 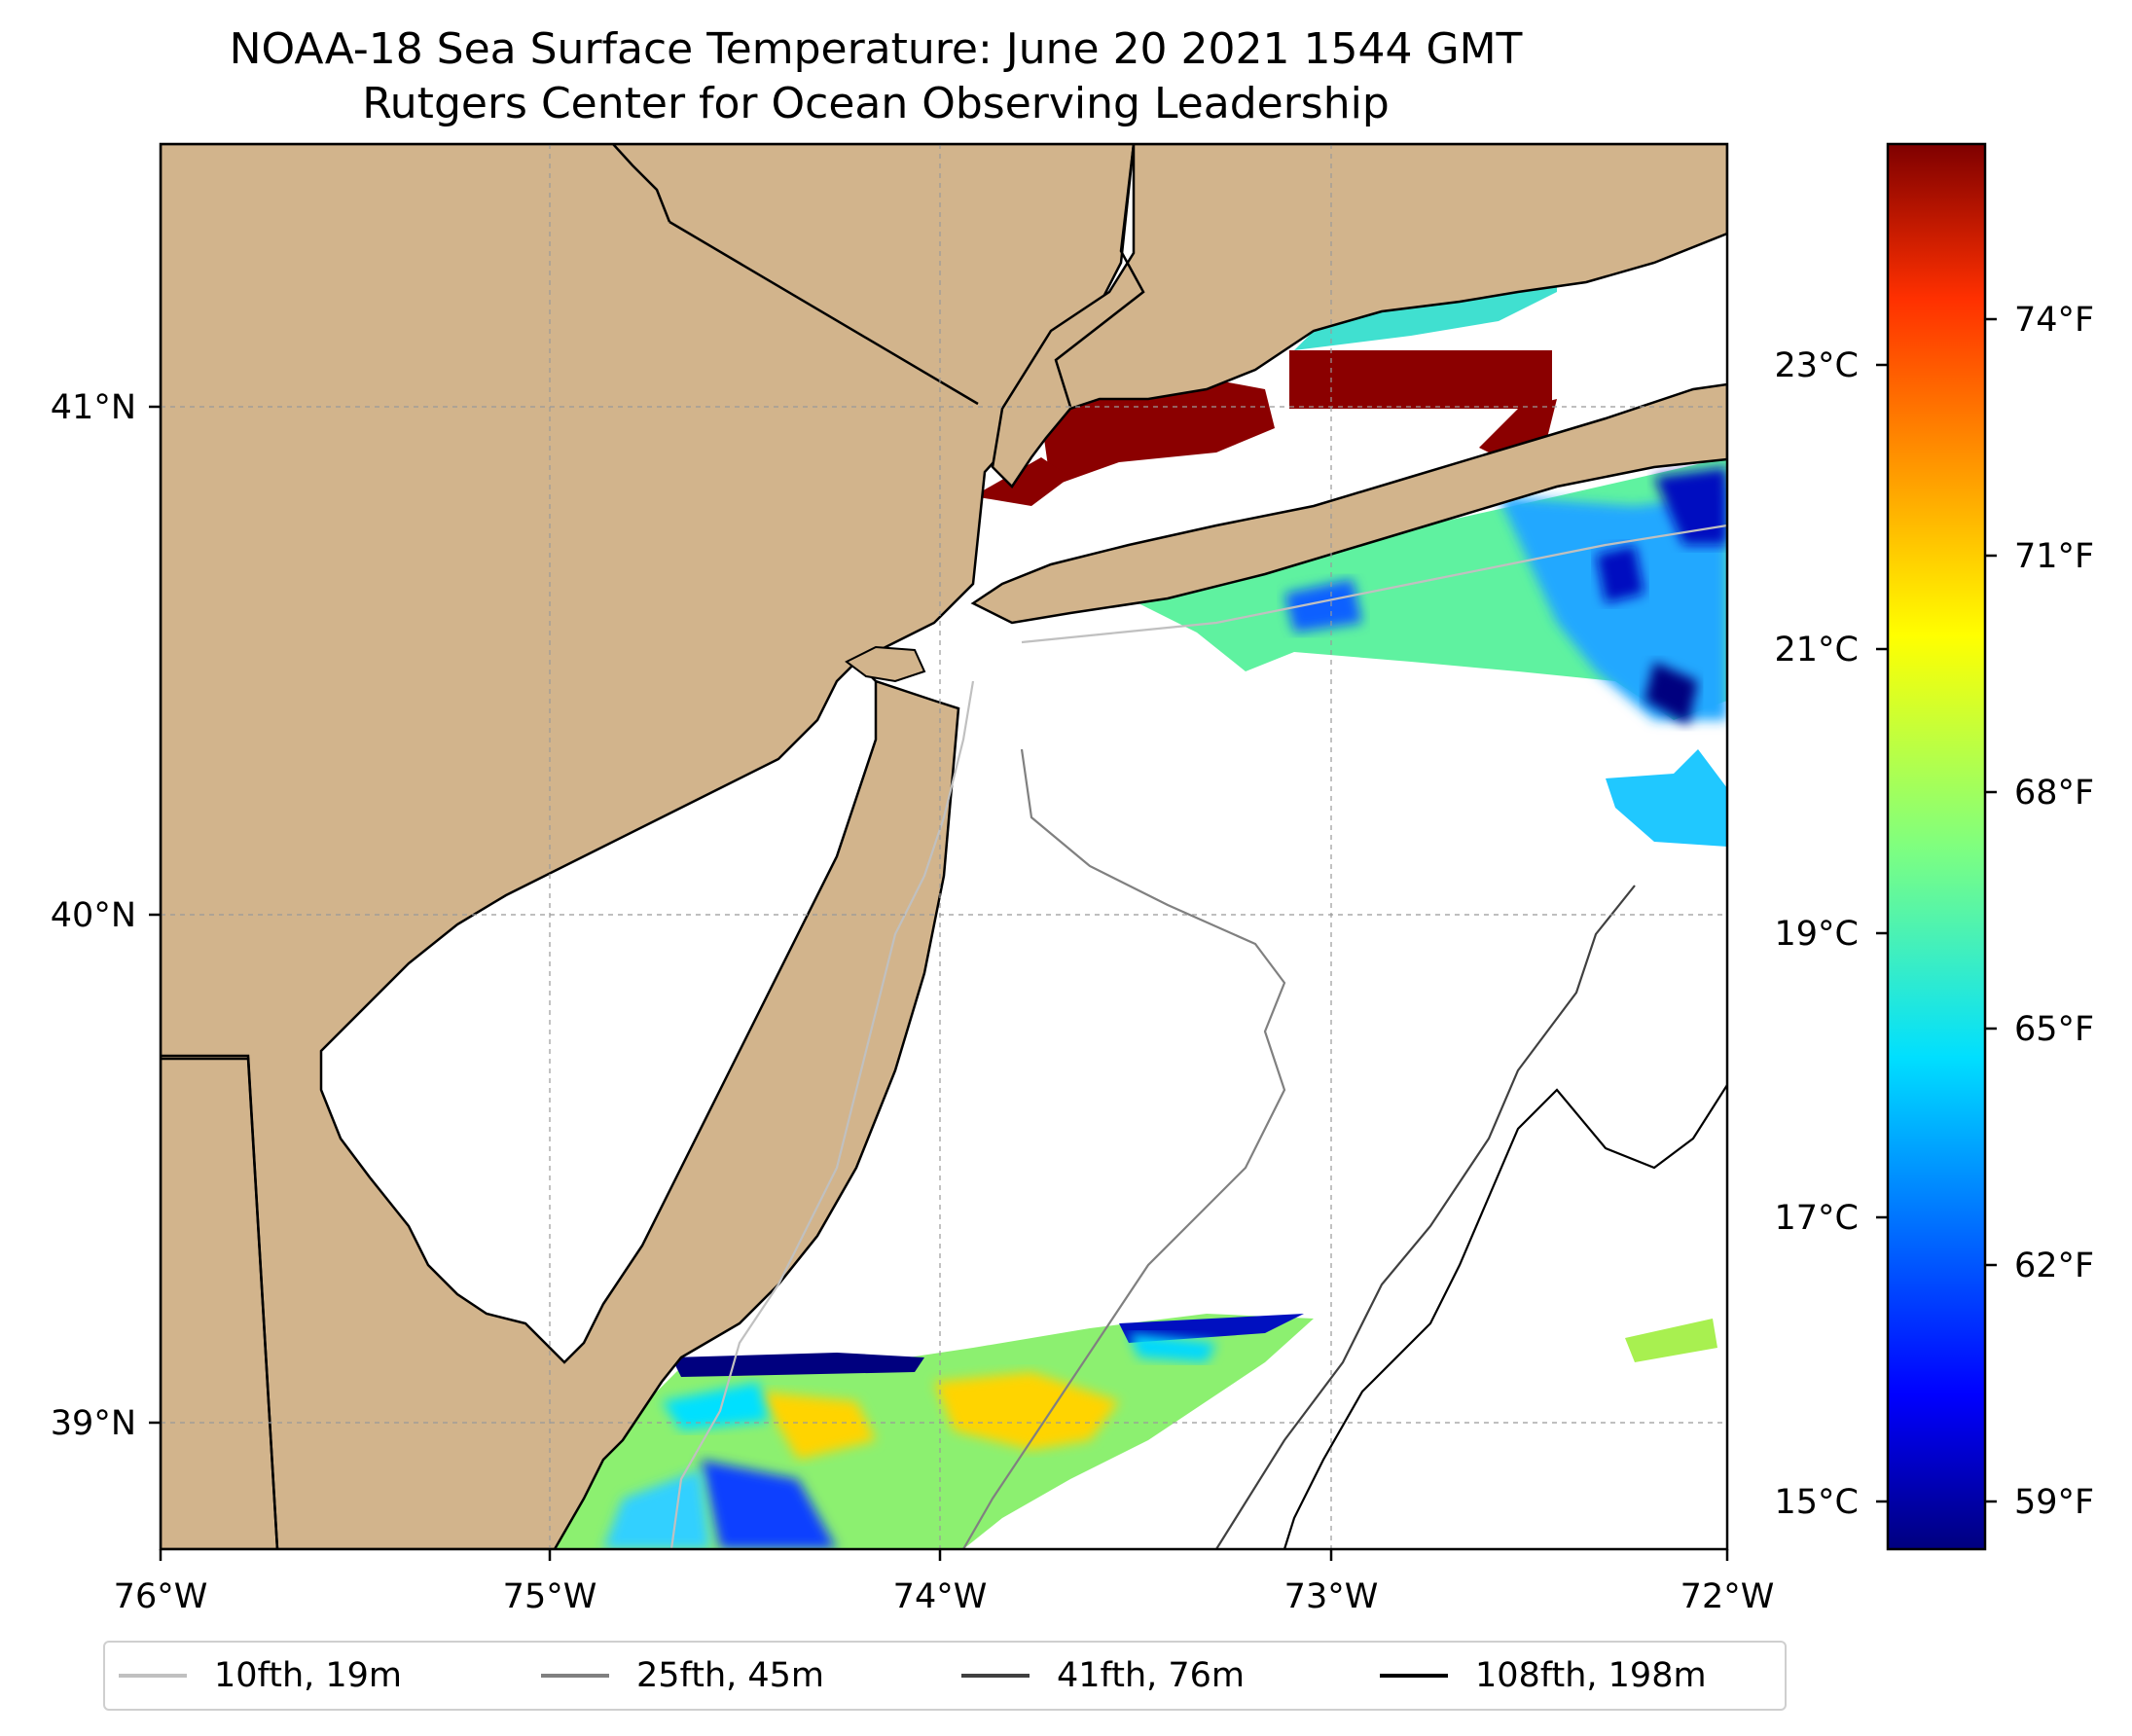 I want to click on x-tick-labels: 76°W 75°W 74°W 73°W 72°W, so click(x=945, y=1597).